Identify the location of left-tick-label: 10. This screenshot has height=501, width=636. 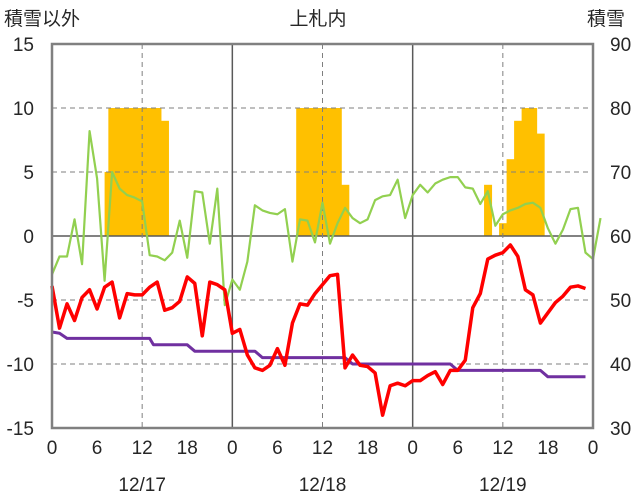
(23, 109).